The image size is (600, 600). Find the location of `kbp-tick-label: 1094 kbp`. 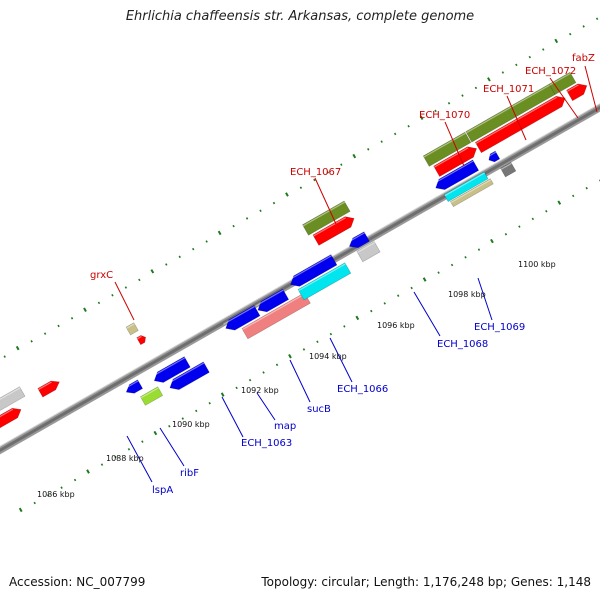

kbp-tick-label: 1094 kbp is located at coordinates (328, 356).